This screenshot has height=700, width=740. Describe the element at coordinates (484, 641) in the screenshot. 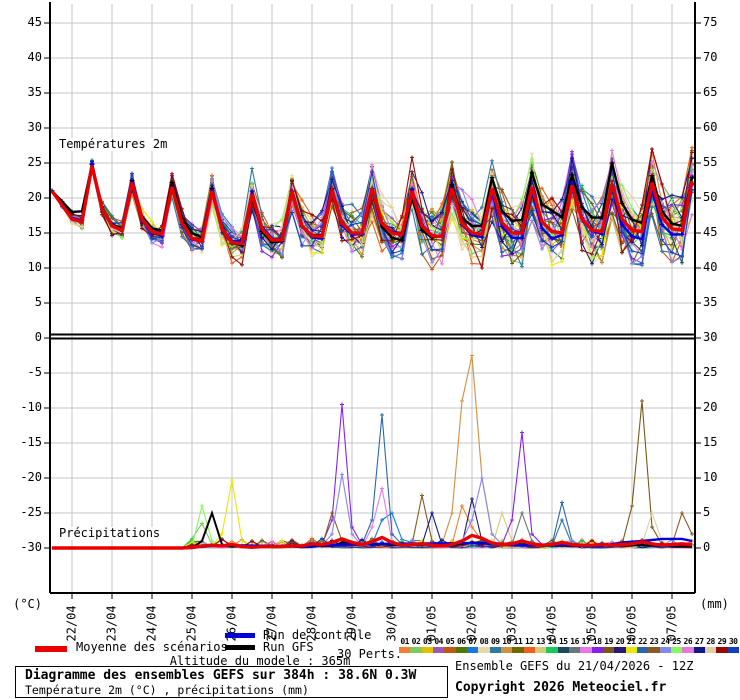

I see `member-number: 08` at that location.